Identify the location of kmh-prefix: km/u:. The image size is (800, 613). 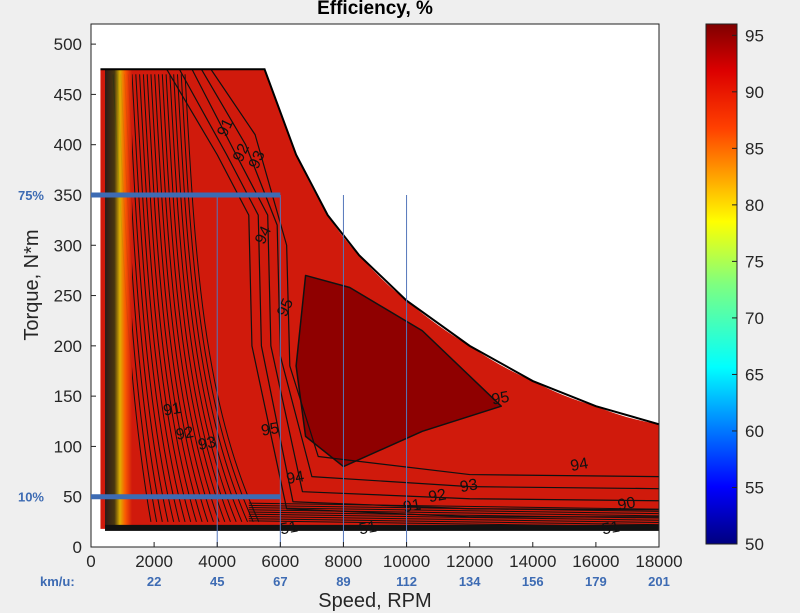
(57, 581).